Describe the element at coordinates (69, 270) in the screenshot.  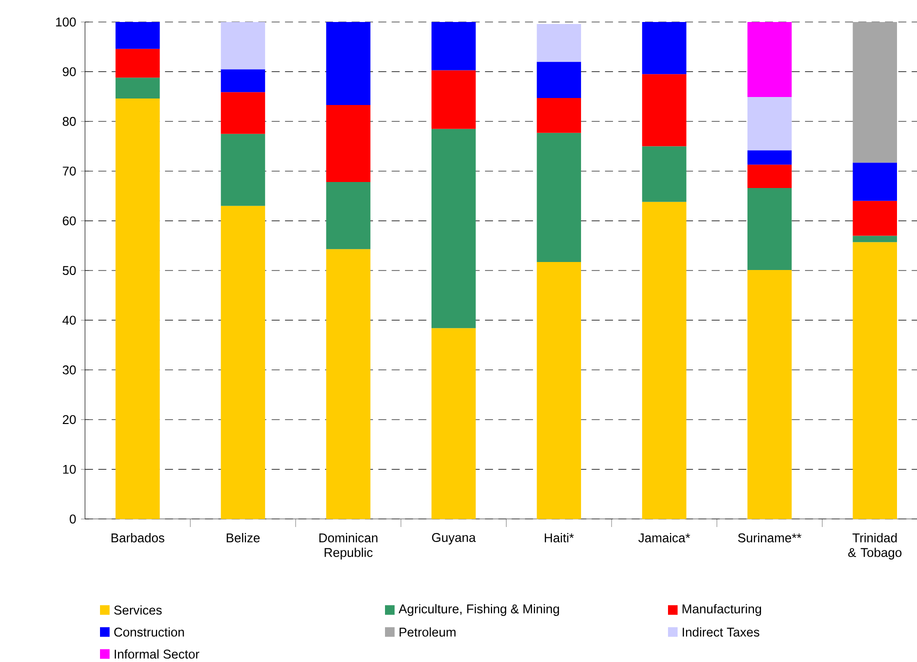
I see `y-tick-label: 50` at that location.